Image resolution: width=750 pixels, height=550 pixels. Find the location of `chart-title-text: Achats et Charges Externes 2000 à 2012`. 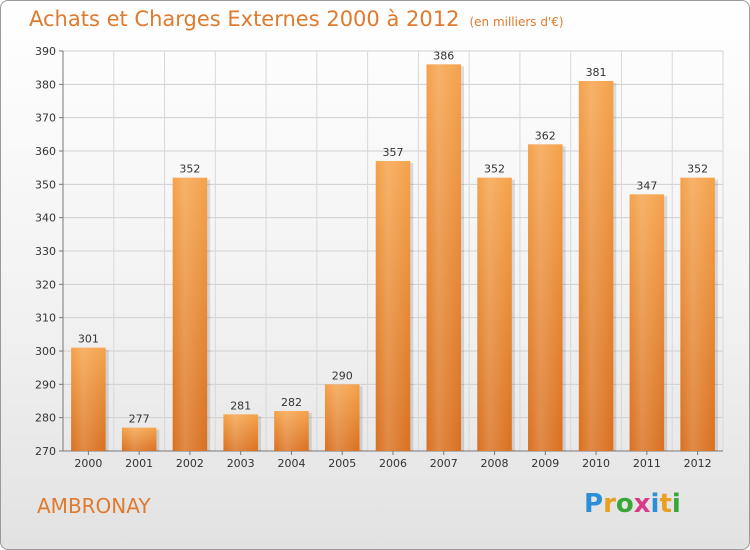

chart-title-text: Achats et Charges Externes 2000 à 2012 is located at coordinates (244, 19).